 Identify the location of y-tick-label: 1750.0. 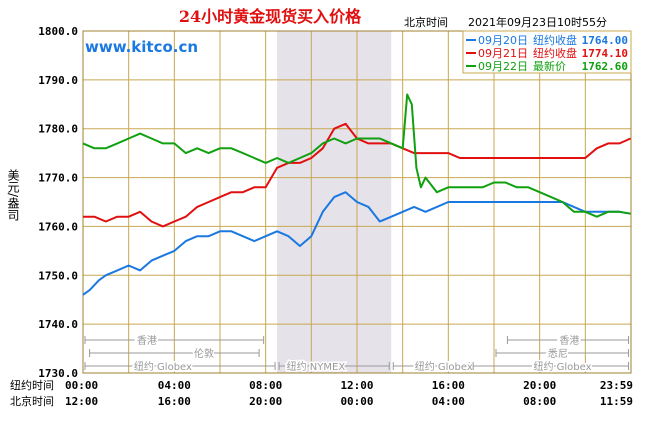
(58, 275).